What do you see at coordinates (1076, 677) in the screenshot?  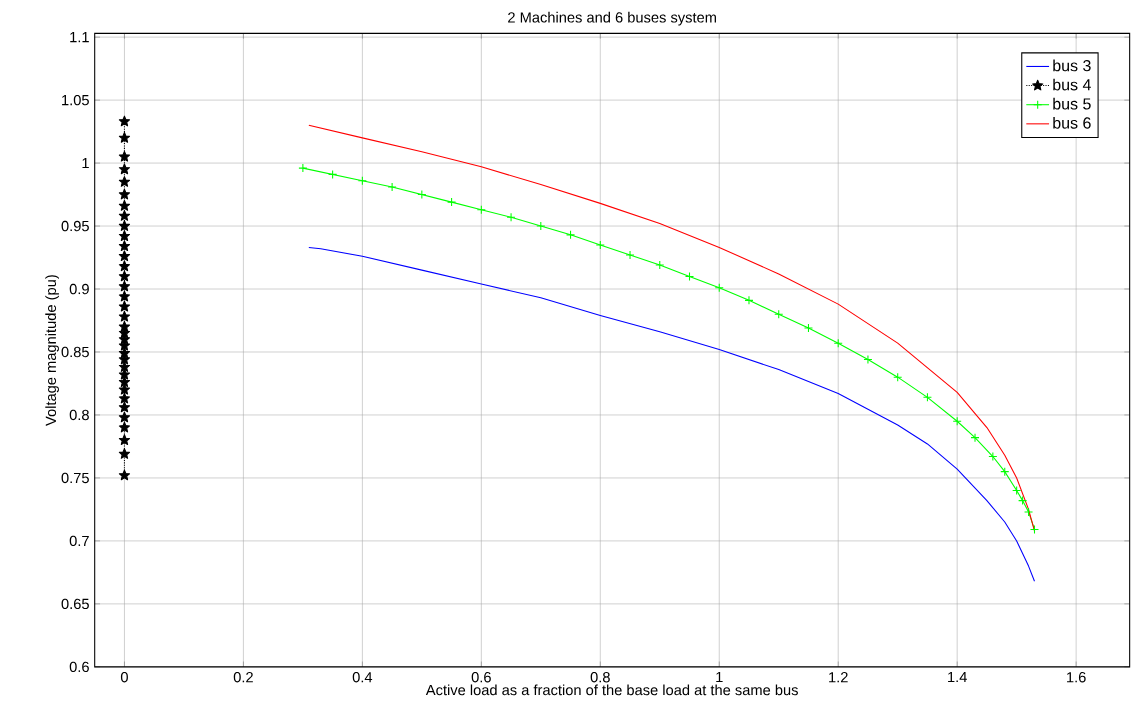 I see `x-tick-label: 1.6` at bounding box center [1076, 677].